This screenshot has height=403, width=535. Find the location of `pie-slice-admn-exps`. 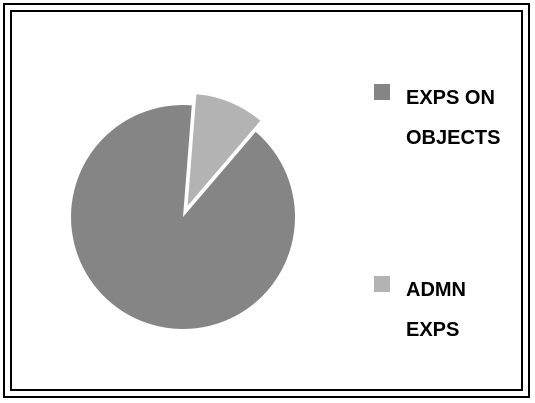

pie-slice-admn-exps is located at coordinates (224, 150).